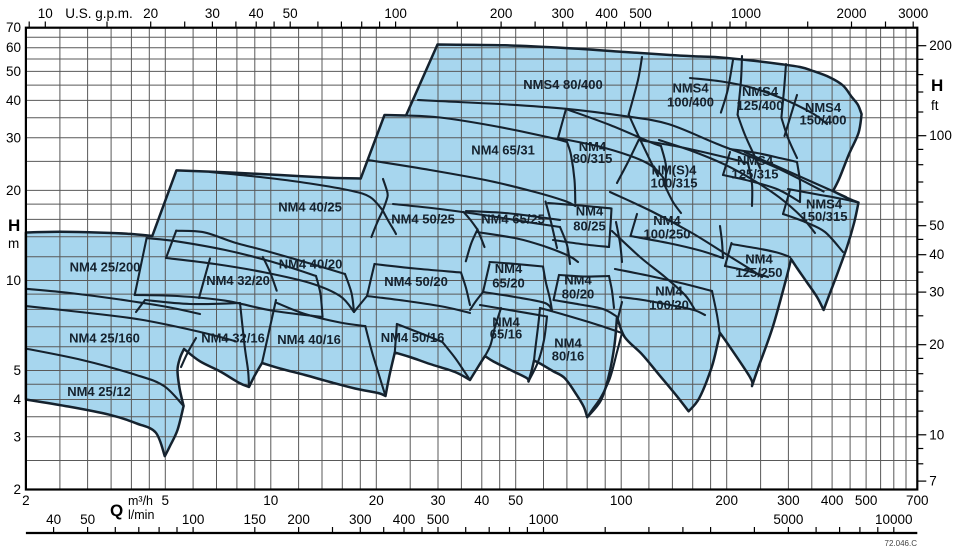  Describe the element at coordinates (310, 207) in the screenshot. I see `svg-text: NM4 40/25` at that location.